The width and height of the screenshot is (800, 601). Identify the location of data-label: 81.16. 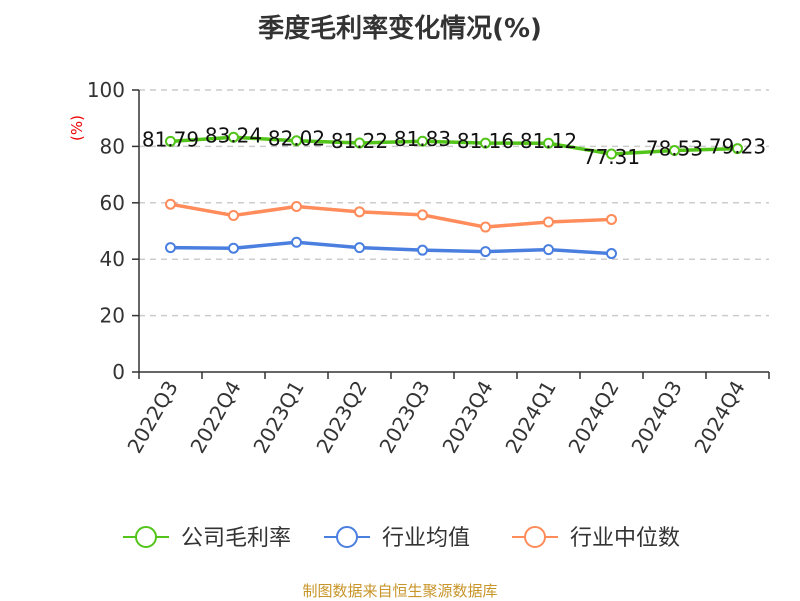
(485, 141).